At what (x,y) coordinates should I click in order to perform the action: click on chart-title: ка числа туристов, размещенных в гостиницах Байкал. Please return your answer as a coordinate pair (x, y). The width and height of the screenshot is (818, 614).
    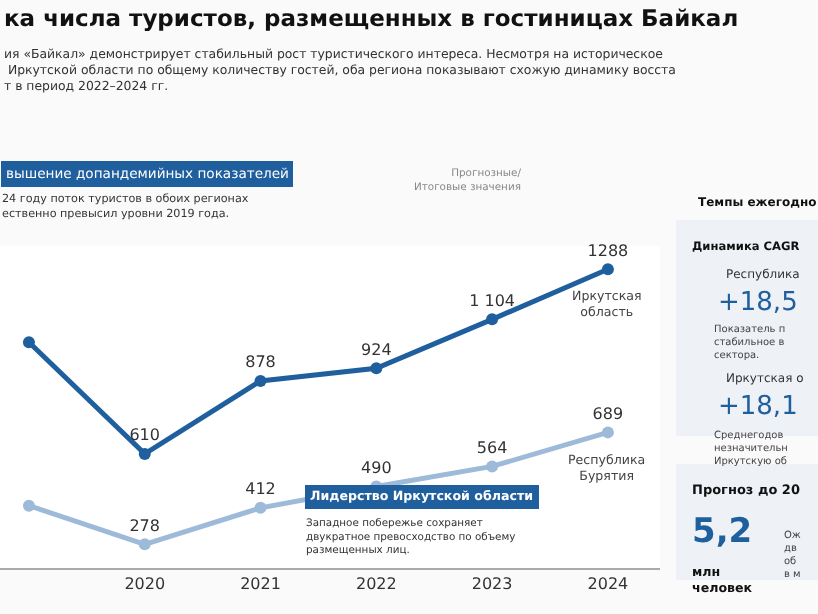
    Looking at the image, I should click on (371, 18).